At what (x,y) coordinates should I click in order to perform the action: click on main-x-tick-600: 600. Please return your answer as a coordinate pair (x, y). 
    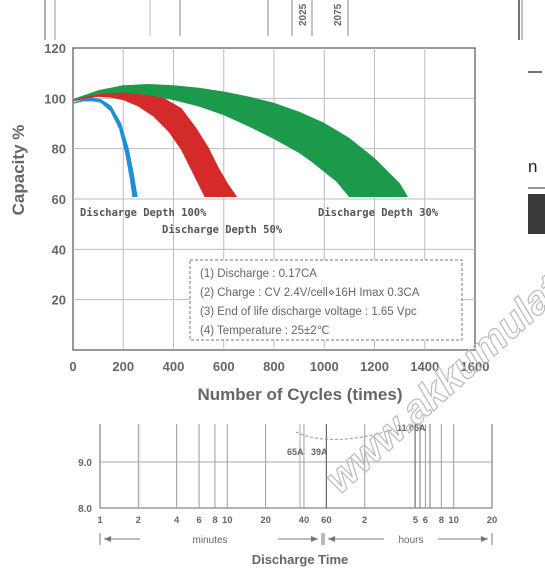
    Looking at the image, I should click on (224, 366).